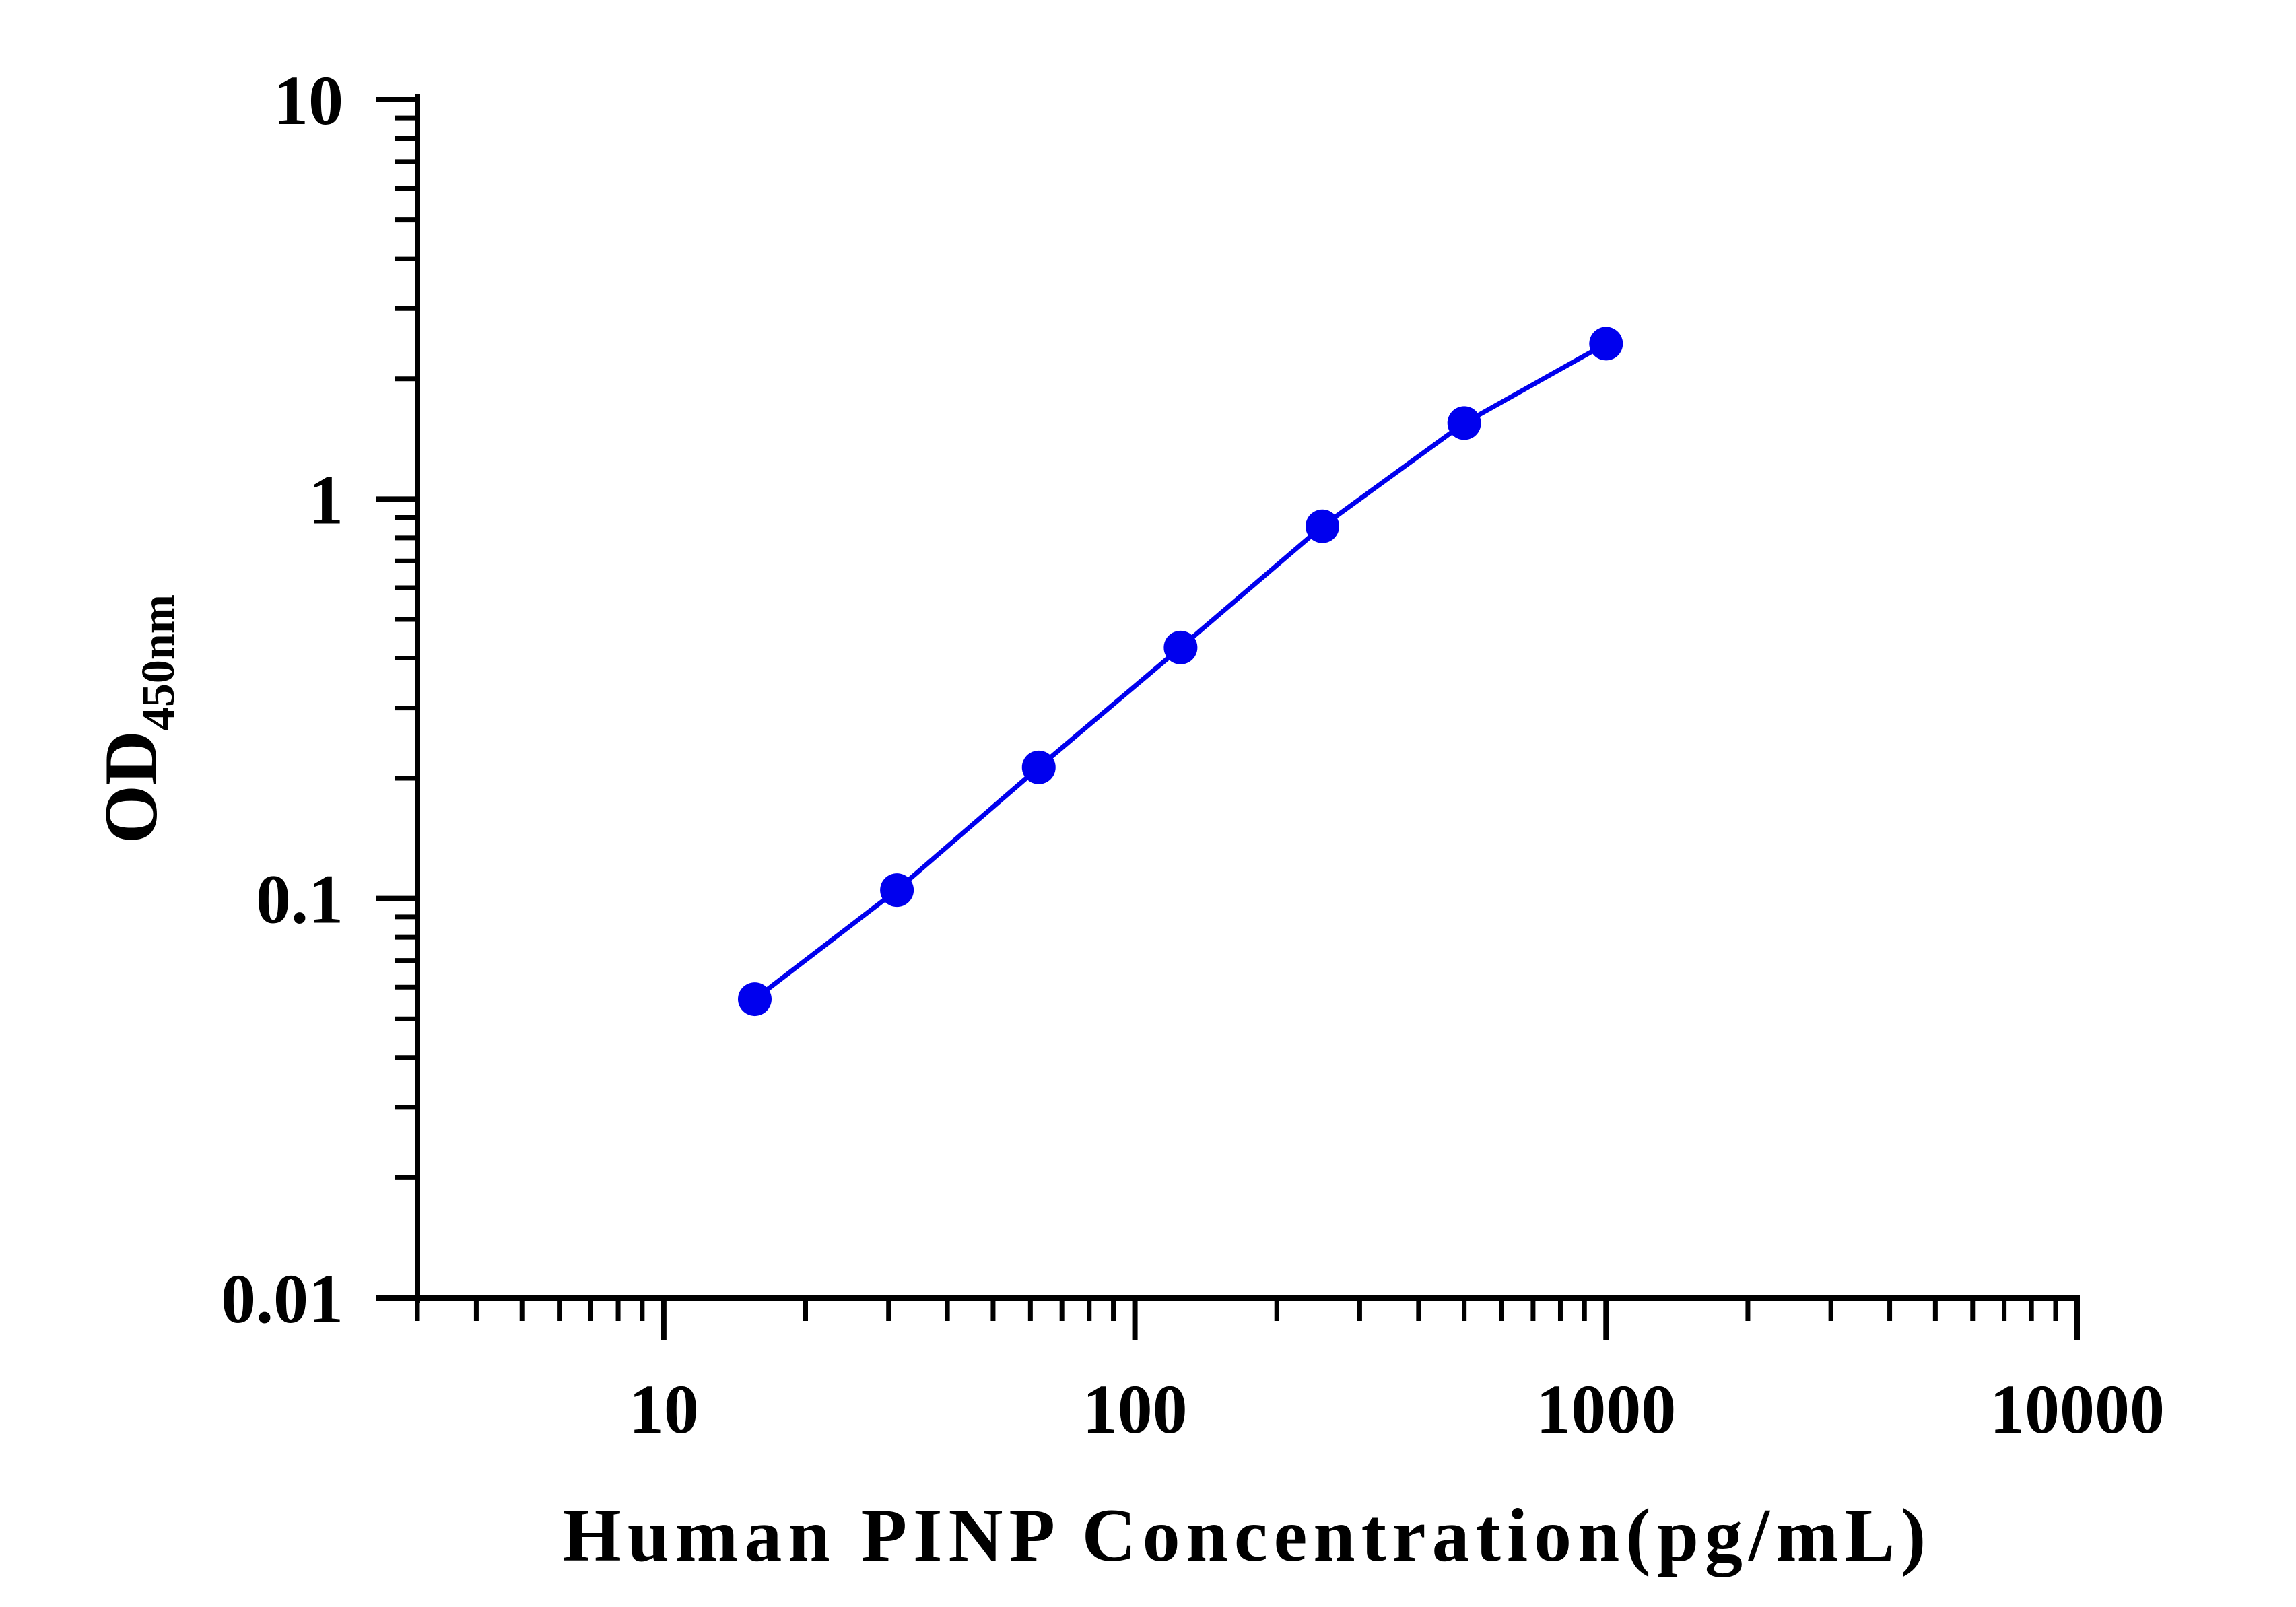 The width and height of the screenshot is (2296, 1607). Describe the element at coordinates (664, 1410) in the screenshot. I see `x-tick-label: 10` at that location.